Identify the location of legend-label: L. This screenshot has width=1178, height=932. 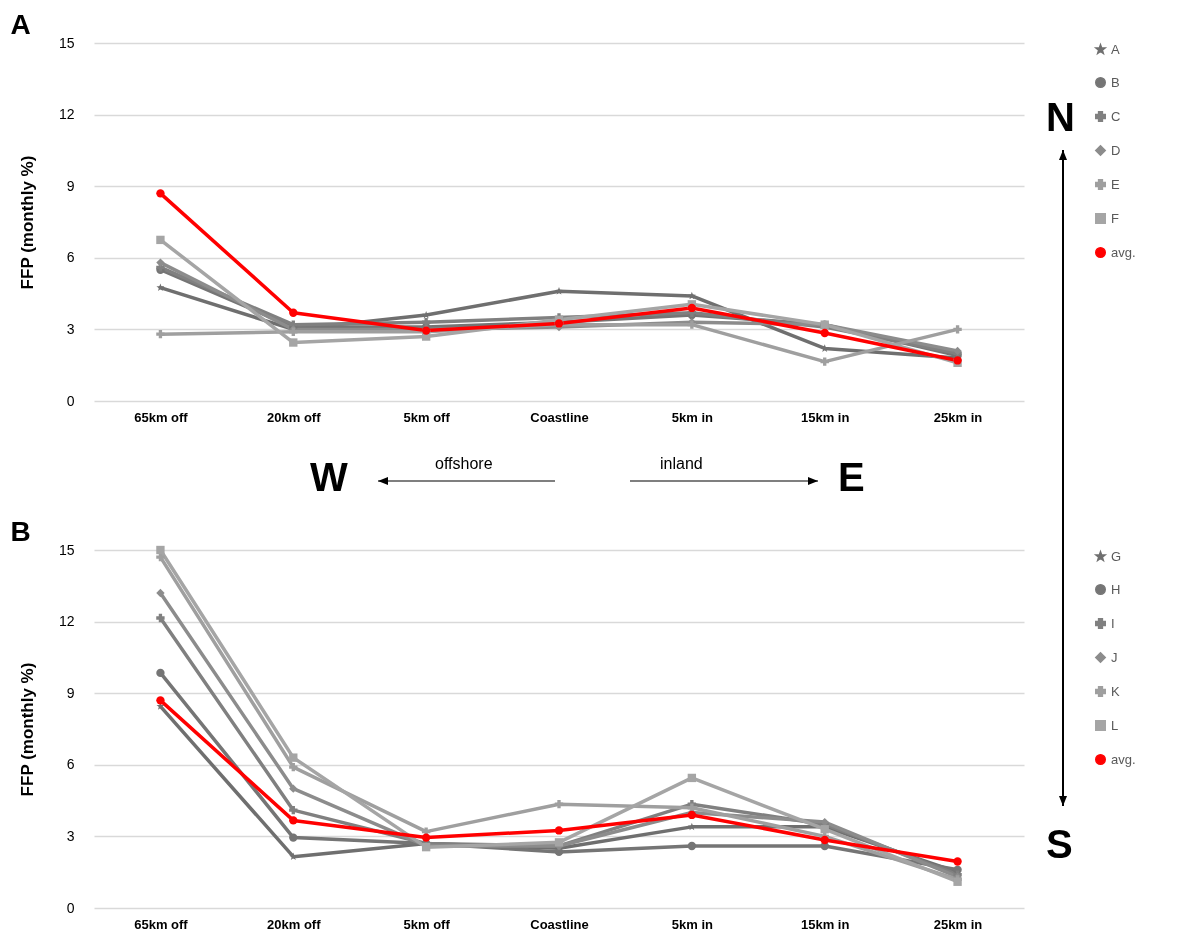
(1115, 725).